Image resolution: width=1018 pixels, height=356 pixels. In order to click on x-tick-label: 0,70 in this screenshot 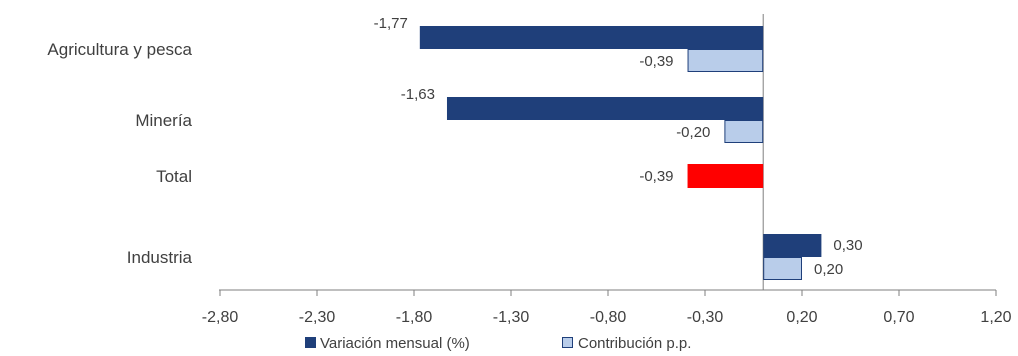, I will do `click(898, 317)`.